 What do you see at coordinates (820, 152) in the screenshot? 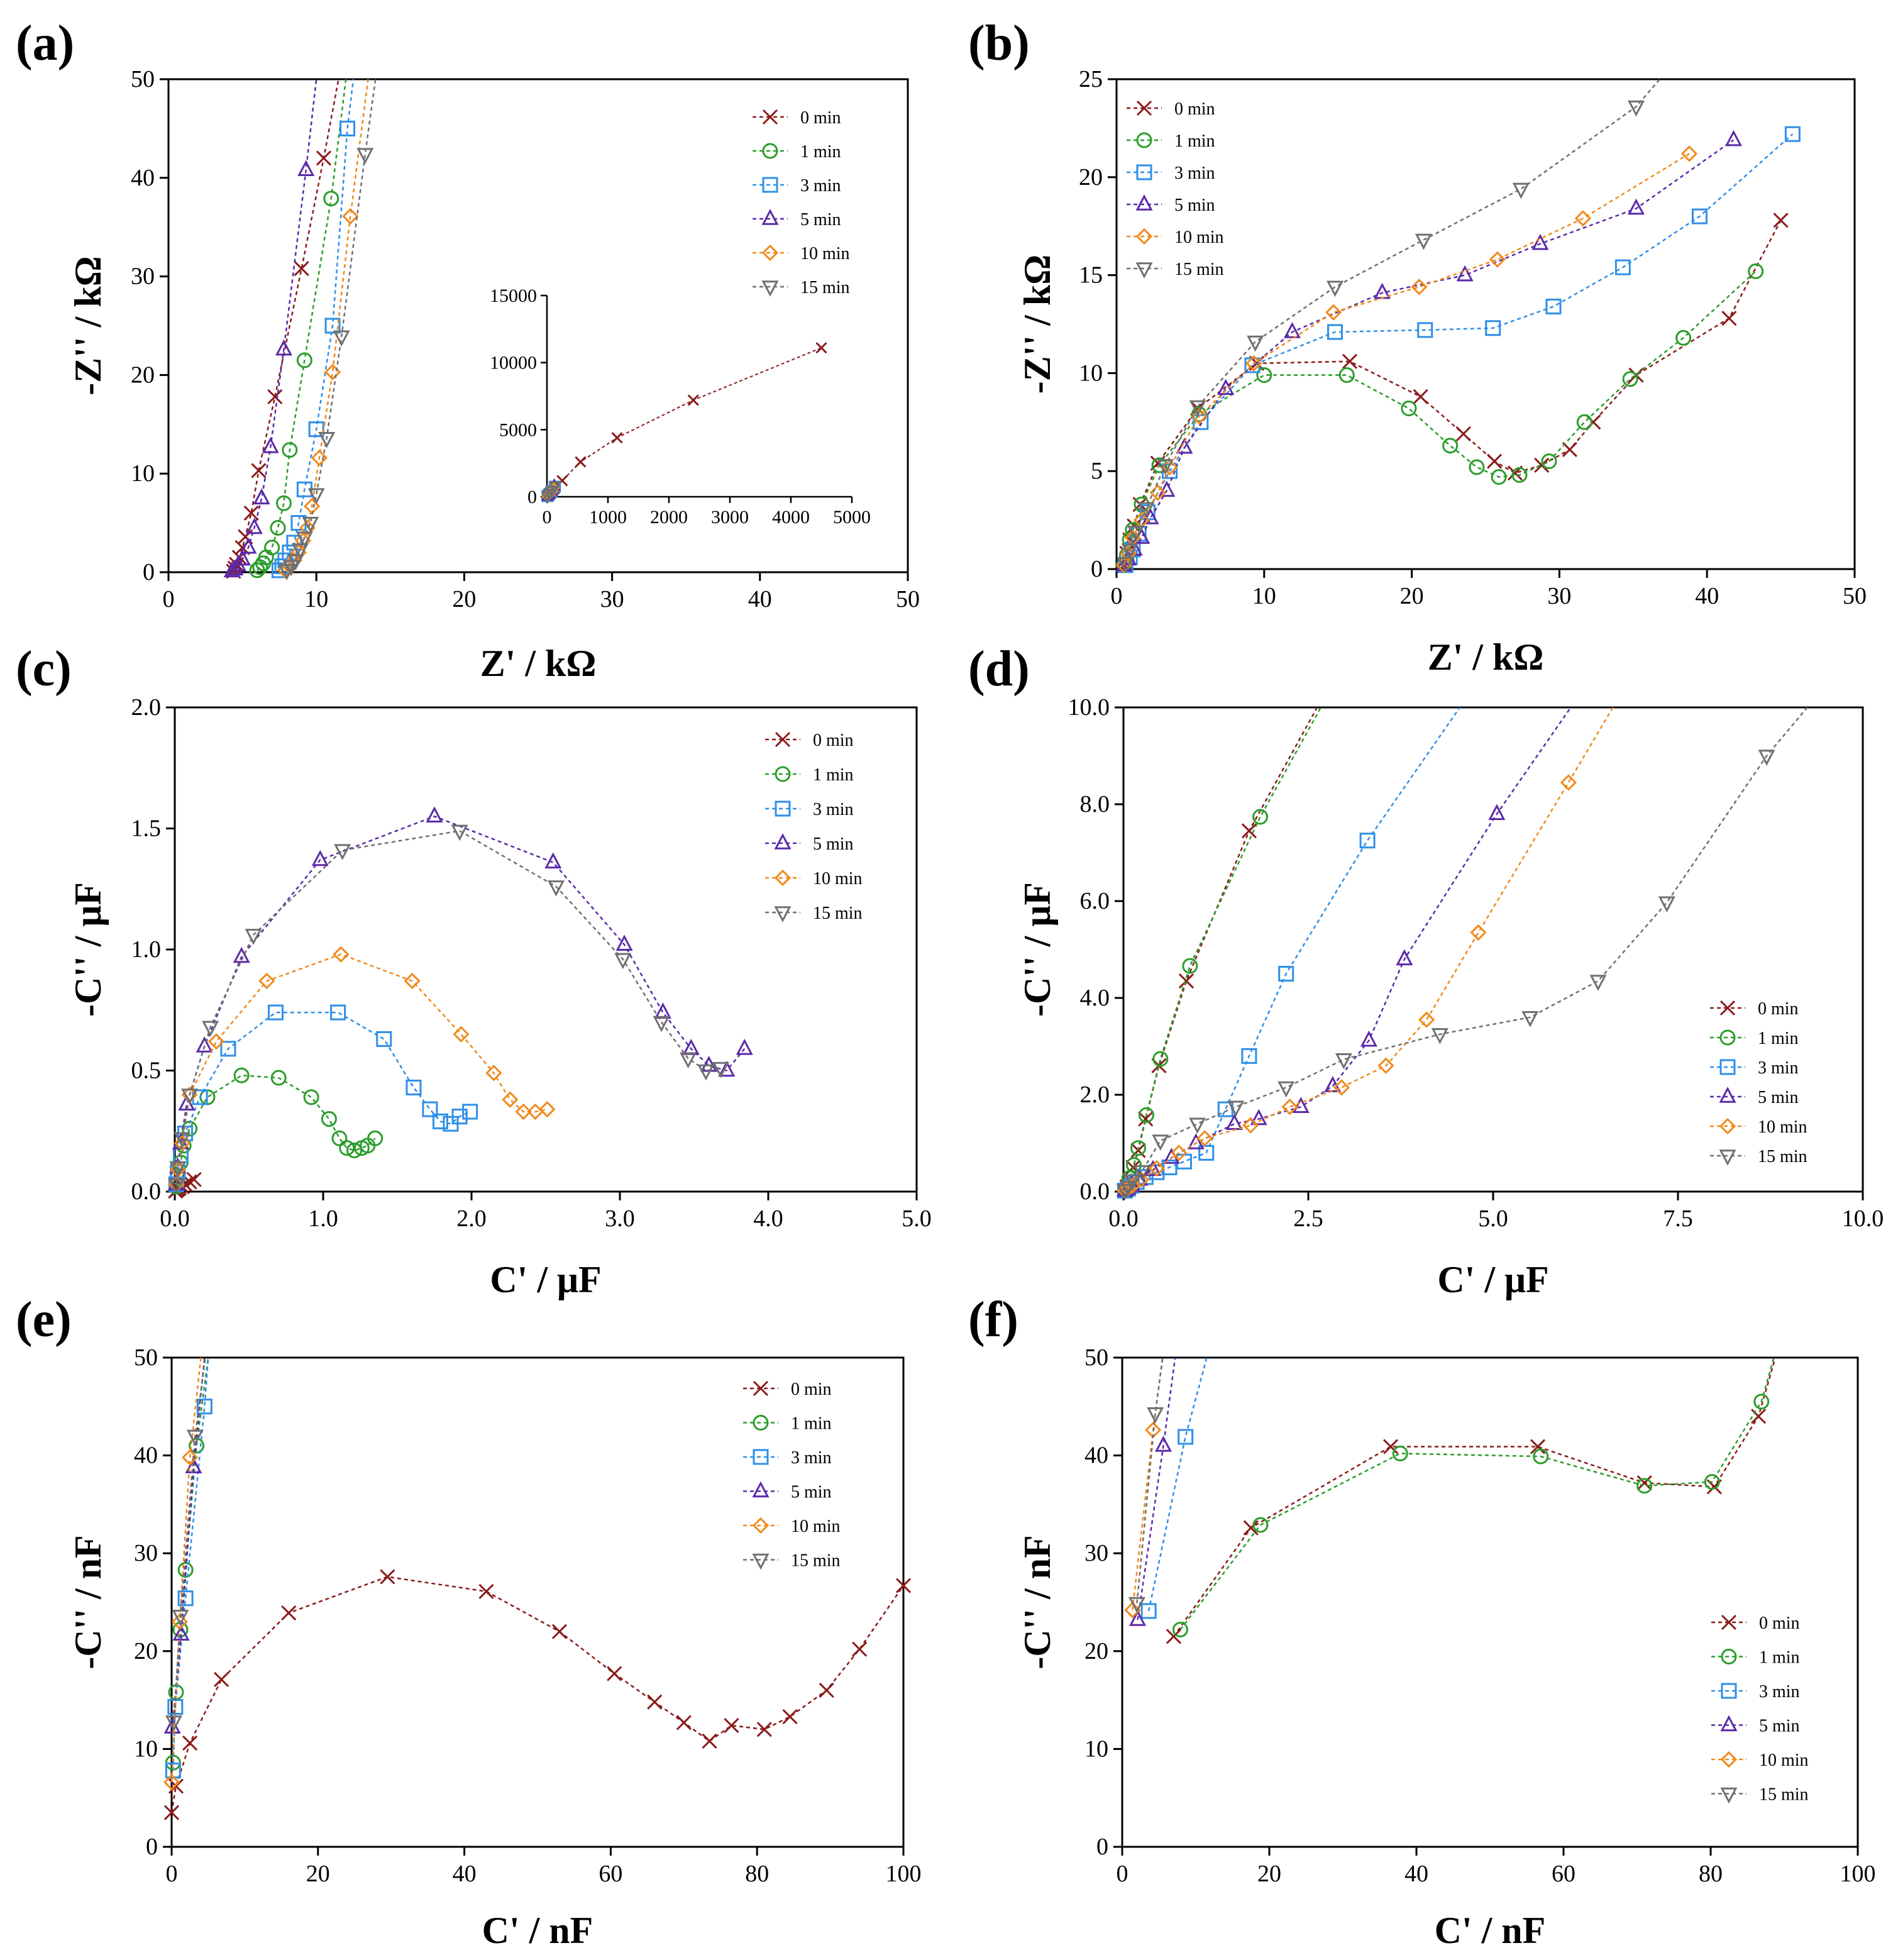
I see `legend-label: 1 min` at bounding box center [820, 152].